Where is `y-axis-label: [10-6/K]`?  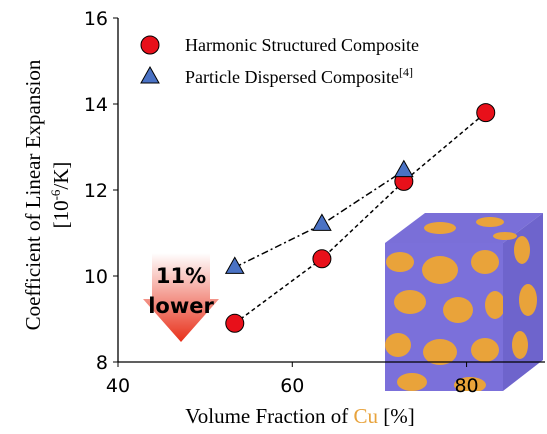 y-axis-label: [10-6/K] is located at coordinates (60, 195).